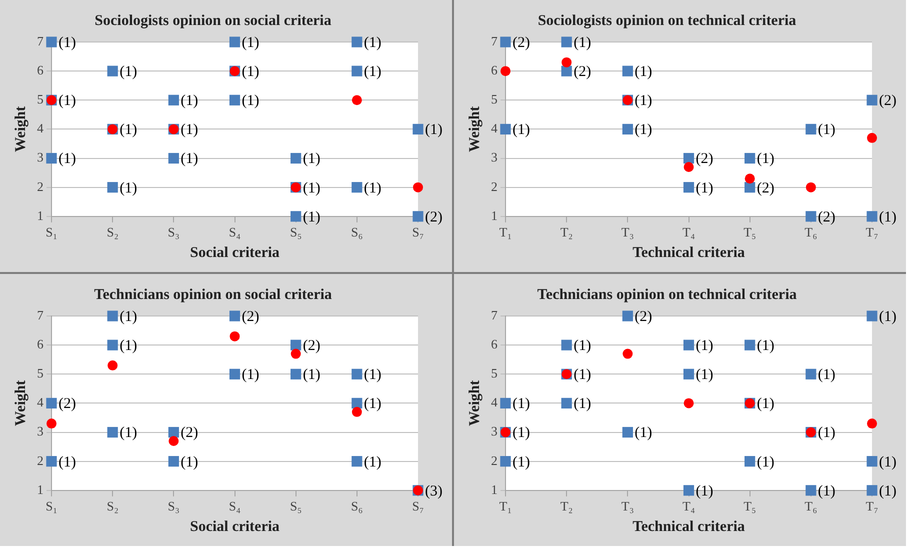  I want to click on x-tick-label: T₅, so click(750, 506).